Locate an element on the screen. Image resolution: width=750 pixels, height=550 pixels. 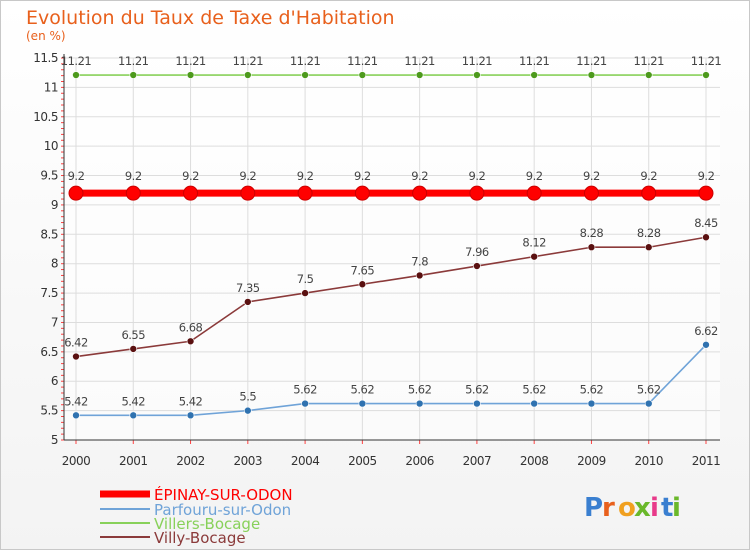
y-tick-label: 11.5 is located at coordinates (45, 58).